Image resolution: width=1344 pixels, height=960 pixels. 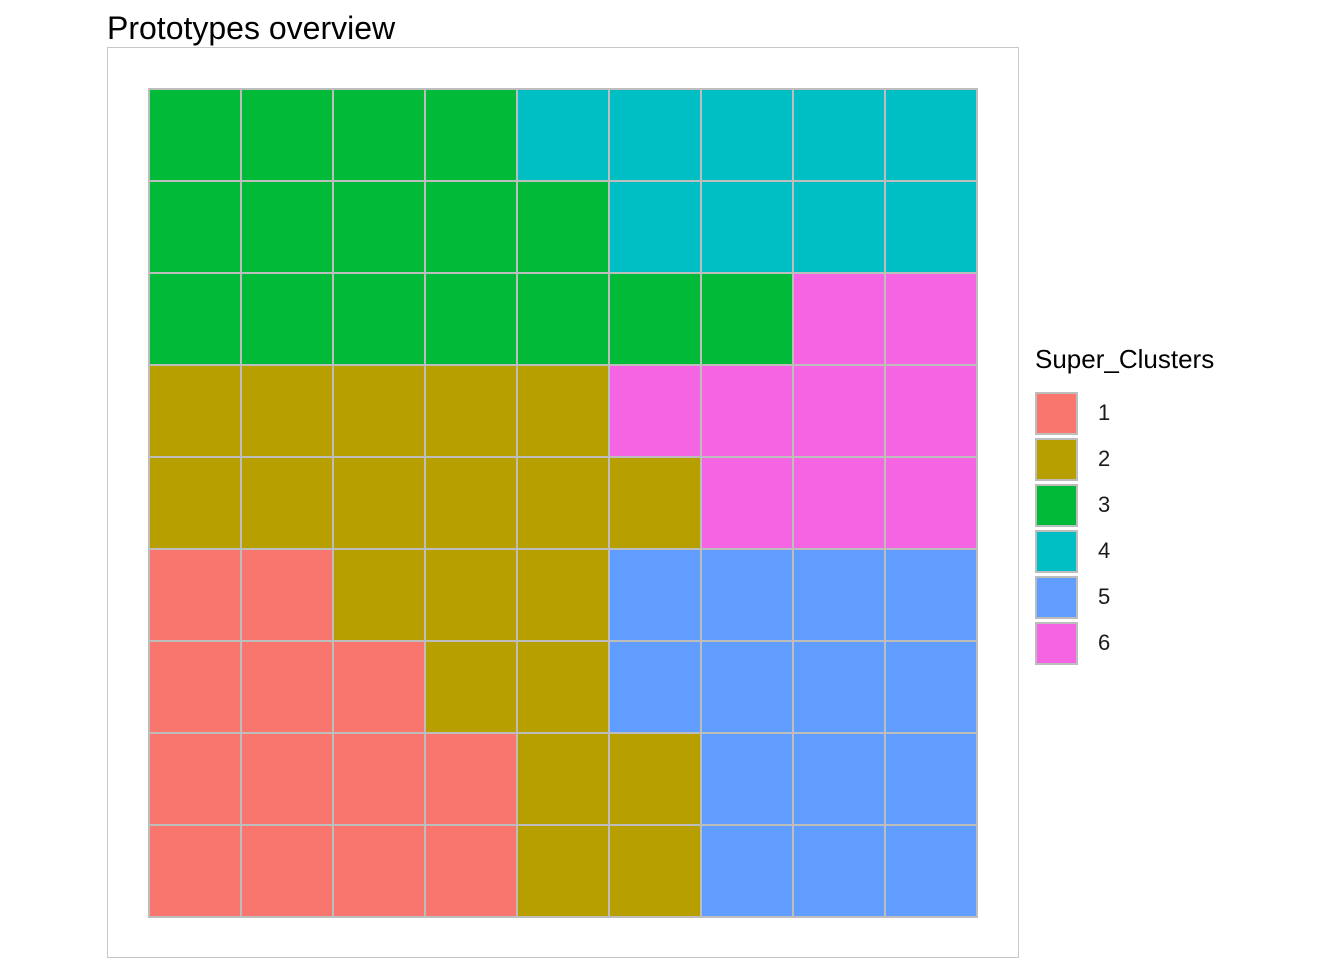 What do you see at coordinates (655, 411) in the screenshot?
I see `grid-cell-r4-c6` at bounding box center [655, 411].